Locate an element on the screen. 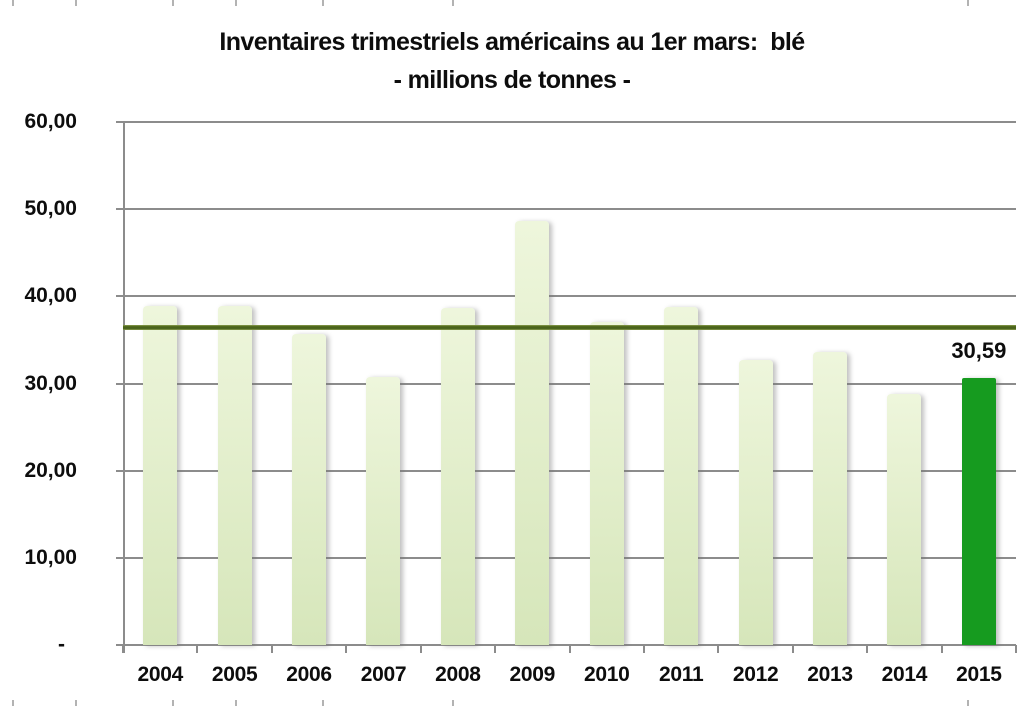 The image size is (1024, 706). chart-subtitle: - millions de tonnes - is located at coordinates (512, 80).